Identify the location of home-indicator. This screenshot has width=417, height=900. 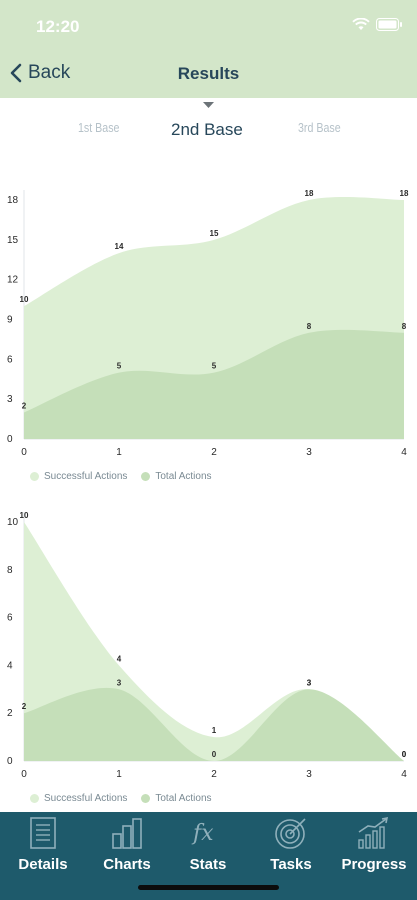
(208, 887).